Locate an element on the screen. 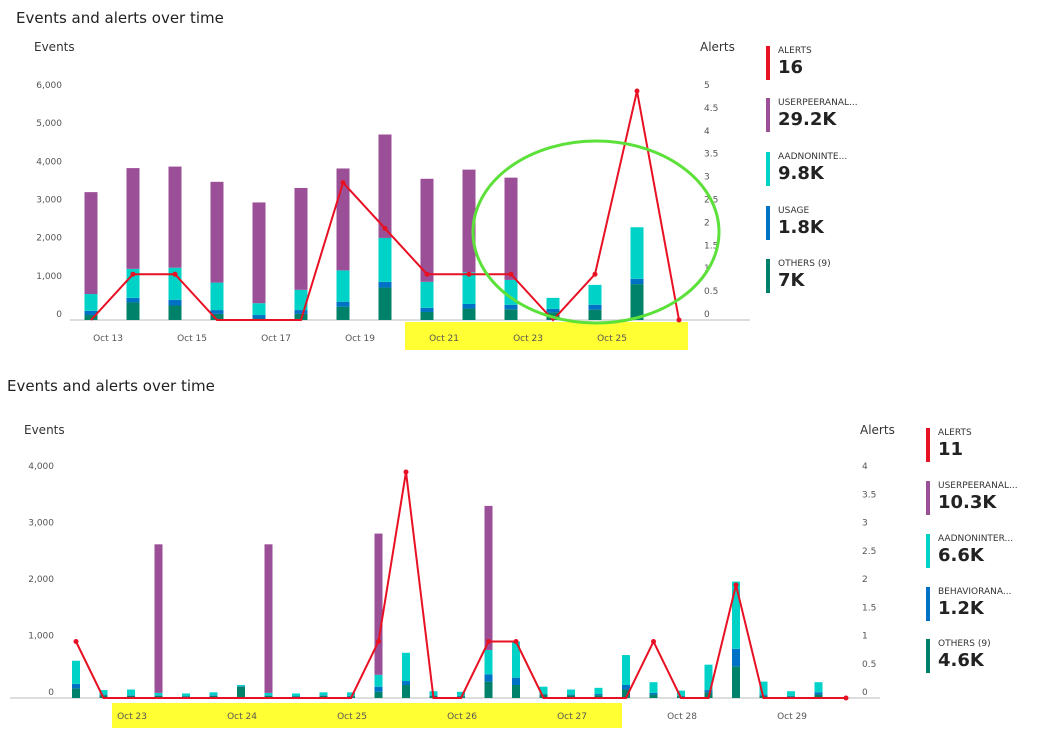 Image resolution: width=1046 pixels, height=740 pixels. legend-item-aad: AADNONINTER... 6.6K is located at coordinates (969, 551).